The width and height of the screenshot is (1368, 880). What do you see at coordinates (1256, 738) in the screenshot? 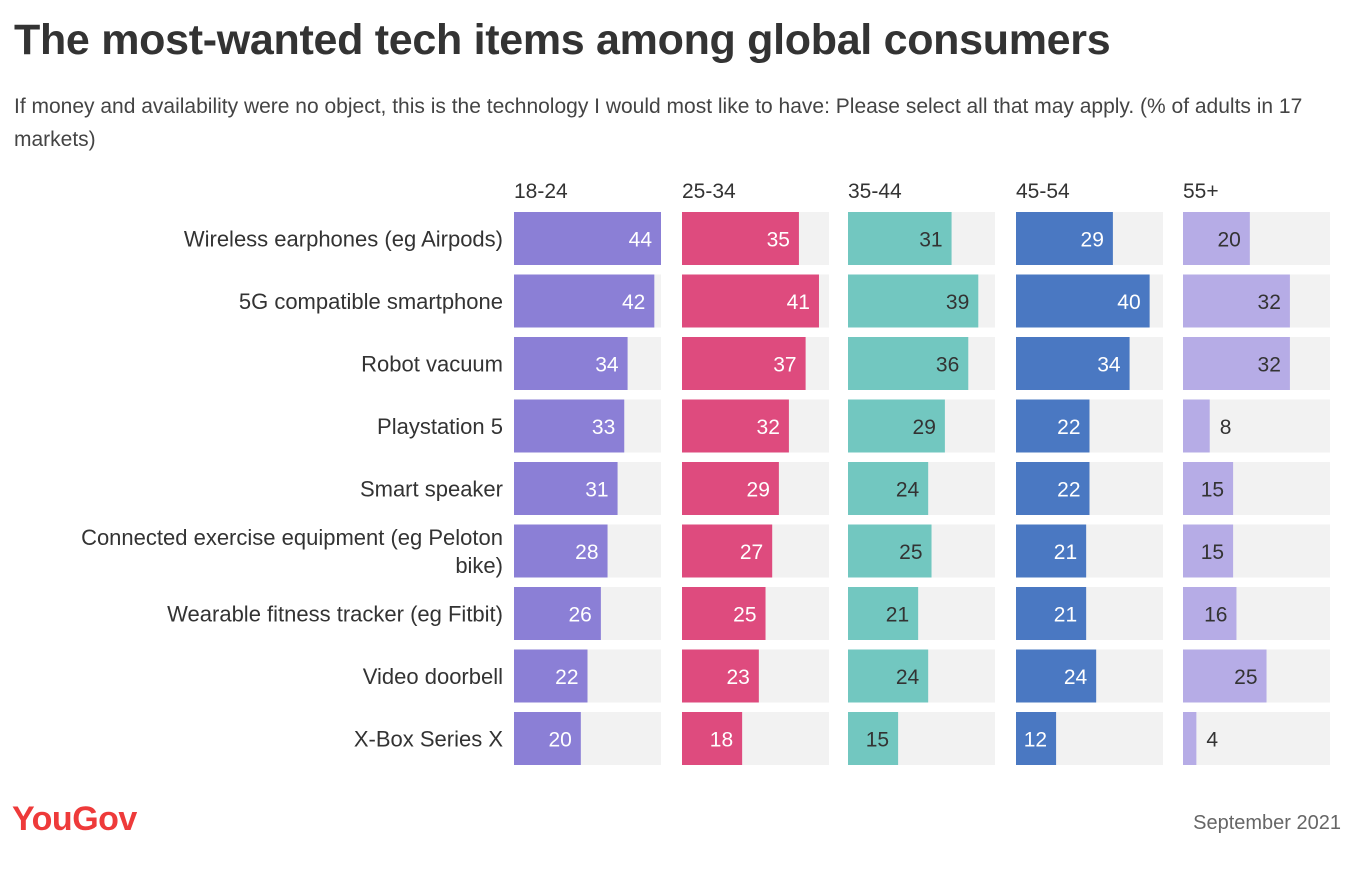
I see `bar-track` at bounding box center [1256, 738].